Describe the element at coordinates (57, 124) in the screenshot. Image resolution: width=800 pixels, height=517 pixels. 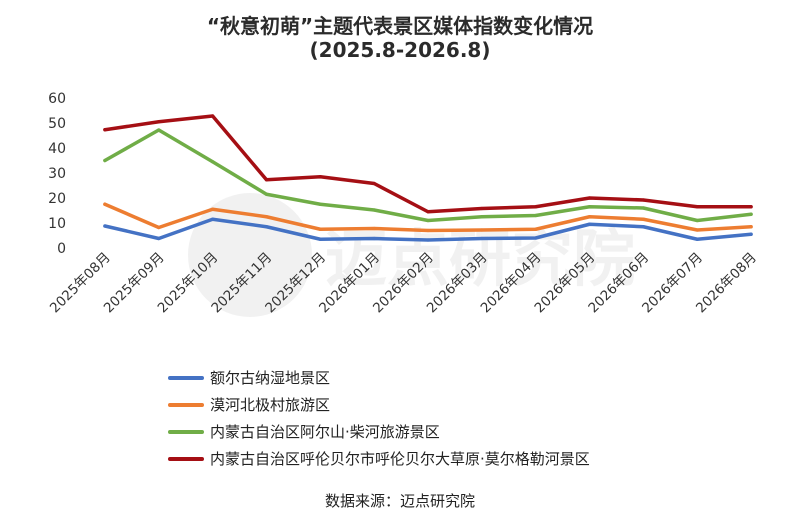
I see `y-tick-label: 50` at that location.